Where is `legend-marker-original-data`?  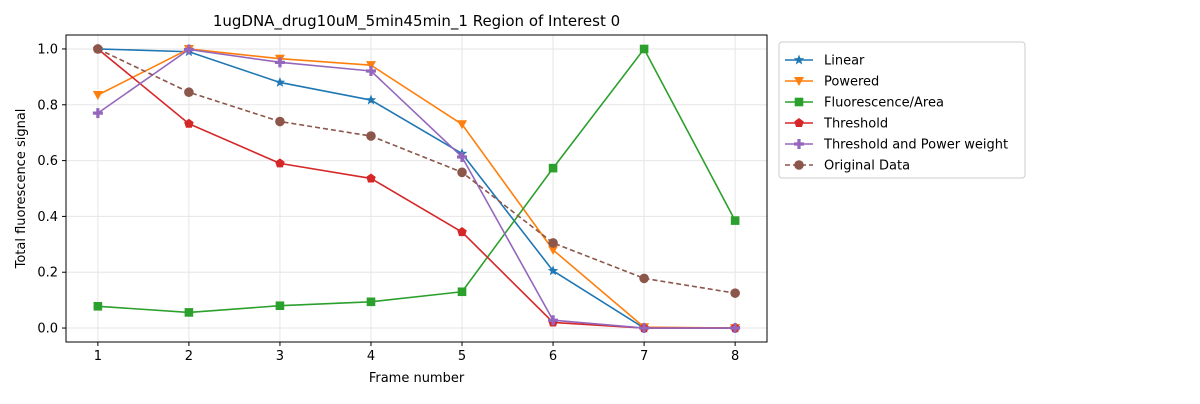
legend-marker-original-data is located at coordinates (799, 165).